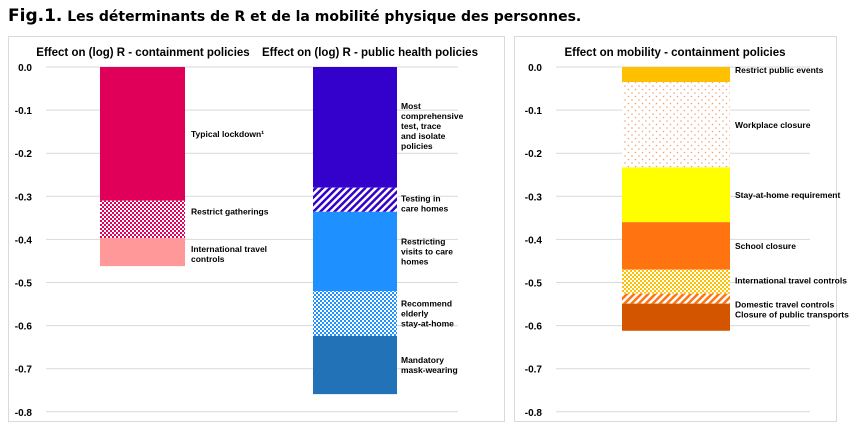 The width and height of the screenshot is (849, 435). What do you see at coordinates (784, 305) in the screenshot?
I see `segment-label: Domestic travel controls` at bounding box center [784, 305].